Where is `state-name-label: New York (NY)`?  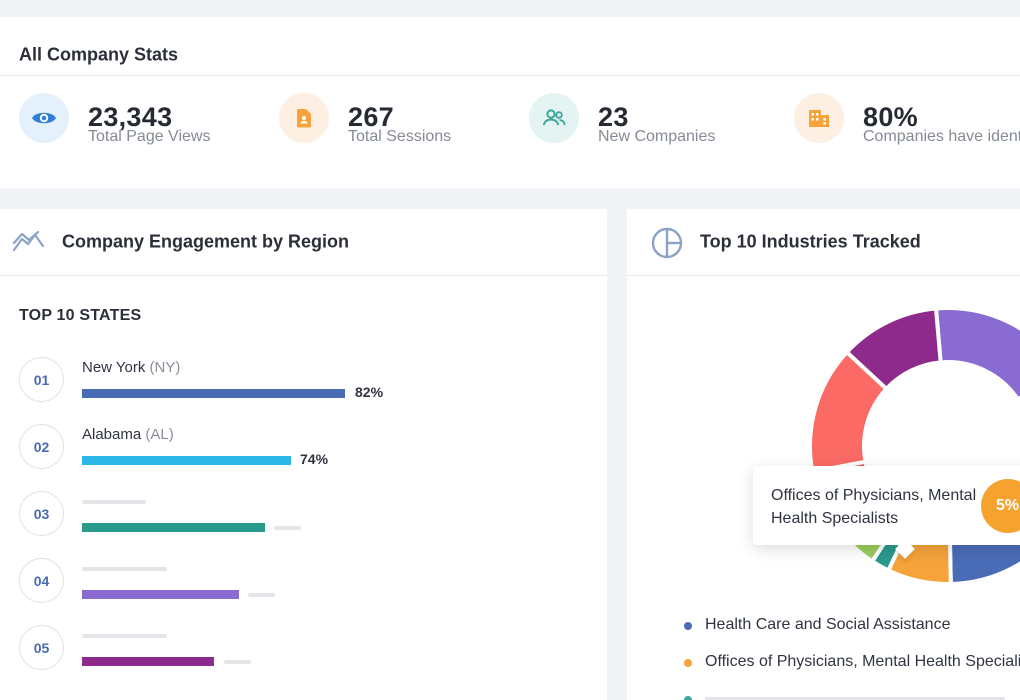
state-name-label: New York (NY) is located at coordinates (131, 367).